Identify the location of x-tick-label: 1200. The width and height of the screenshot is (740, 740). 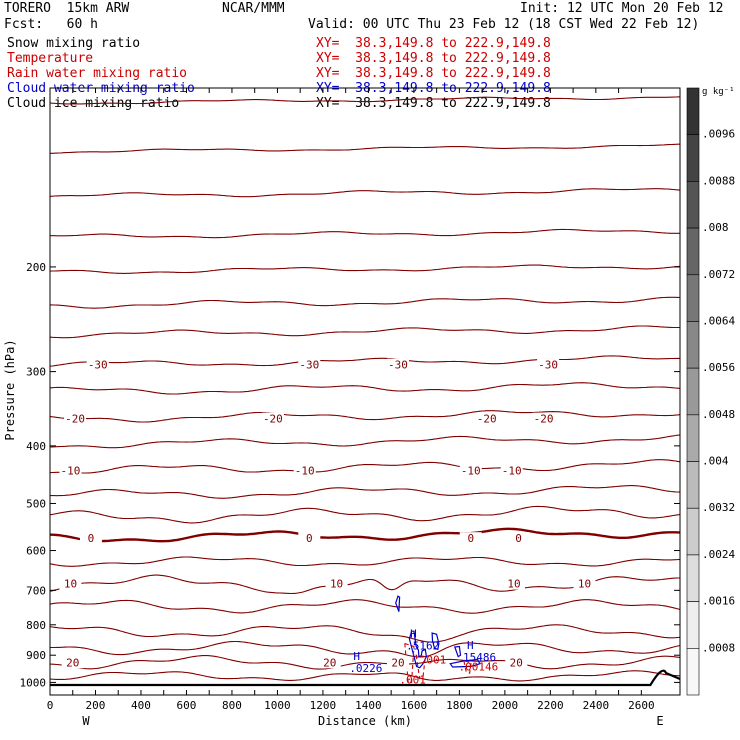
(323, 705).